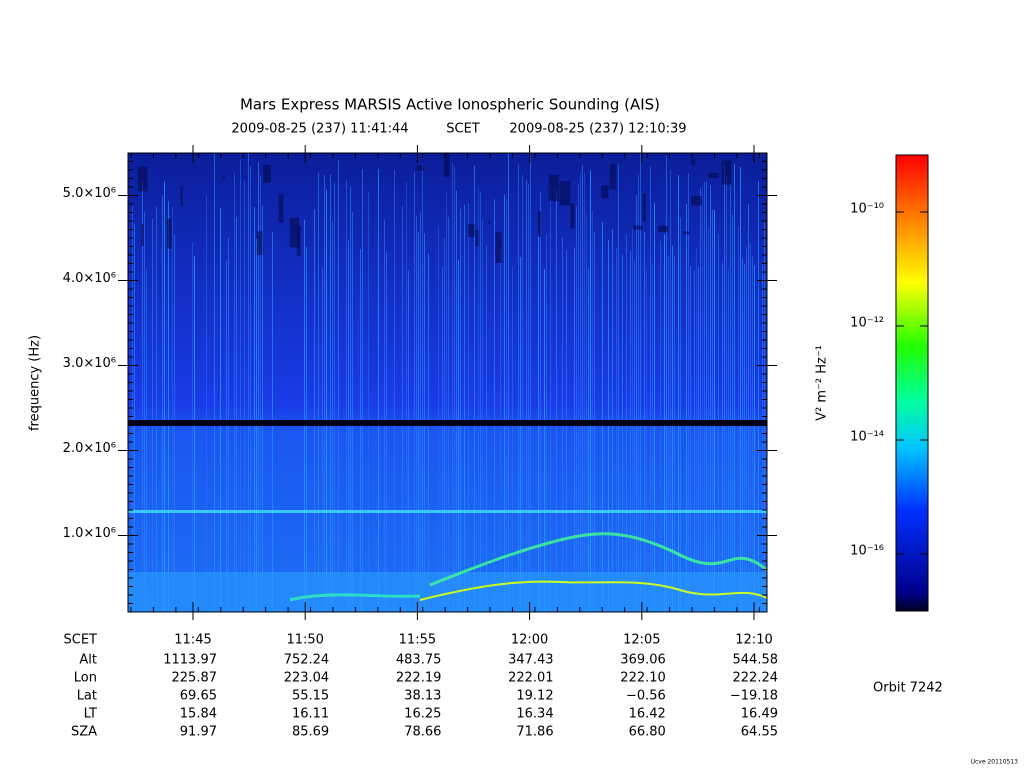 Image resolution: width=1024 pixels, height=768 pixels. What do you see at coordinates (422, 696) in the screenshot?
I see `ephemeris-value: 38.13` at bounding box center [422, 696].